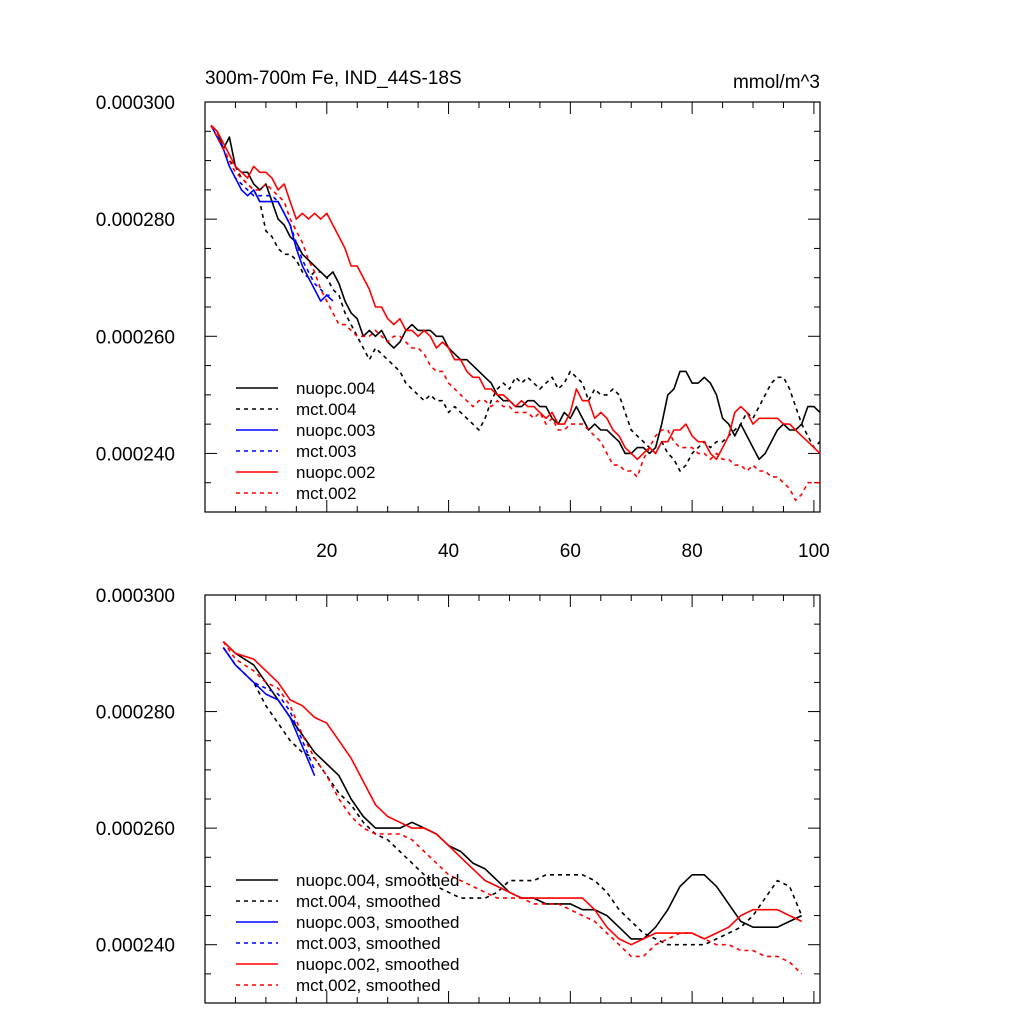  What do you see at coordinates (326, 409) in the screenshot?
I see `legend-label: mct.004` at bounding box center [326, 409].